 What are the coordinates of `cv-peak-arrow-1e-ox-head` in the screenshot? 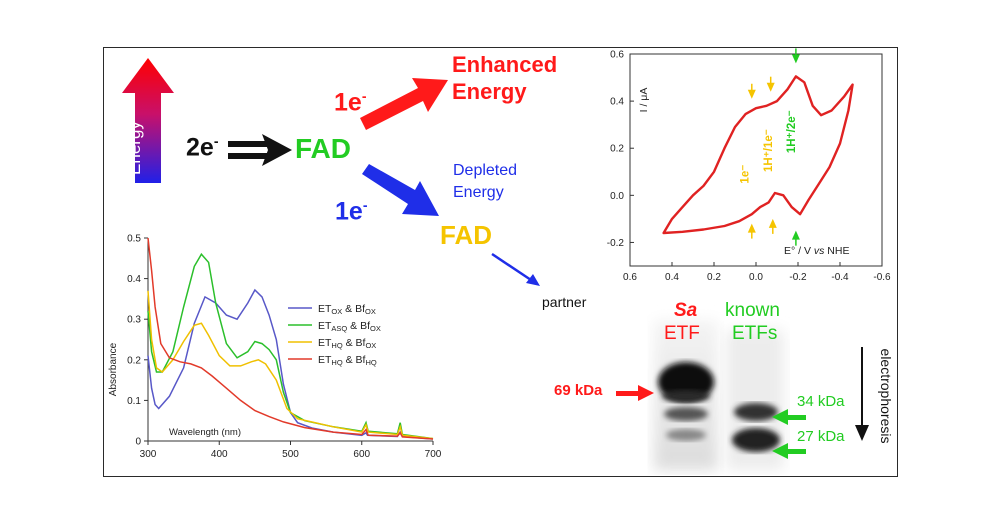 It's located at (751, 94).